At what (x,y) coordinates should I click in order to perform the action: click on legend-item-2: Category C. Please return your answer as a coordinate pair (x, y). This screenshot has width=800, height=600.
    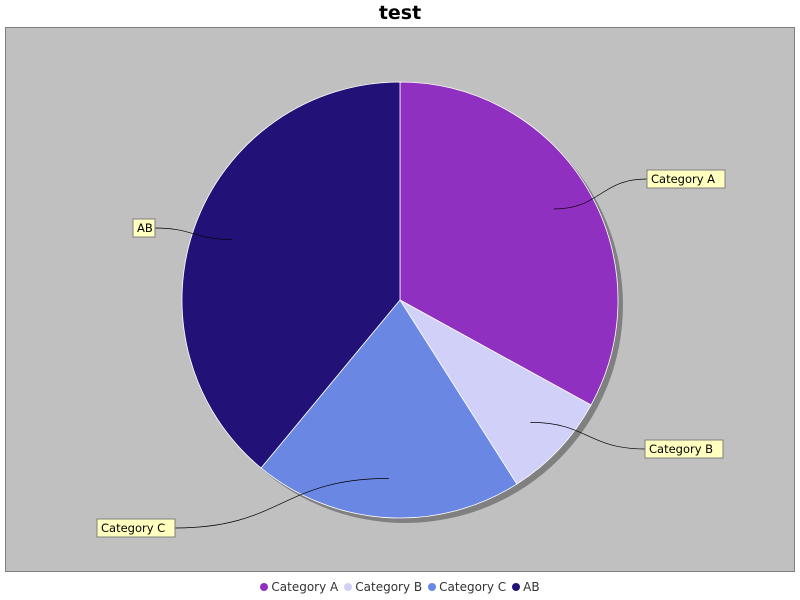
    Looking at the image, I should click on (467, 587).